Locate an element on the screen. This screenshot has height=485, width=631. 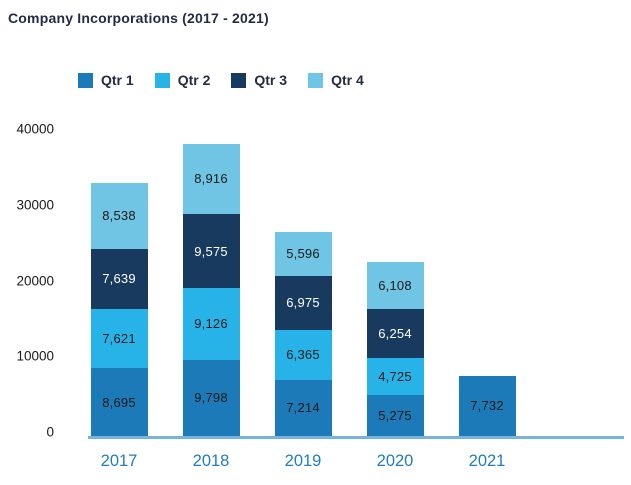
bar-value-label: 8,538 is located at coordinates (119, 216).